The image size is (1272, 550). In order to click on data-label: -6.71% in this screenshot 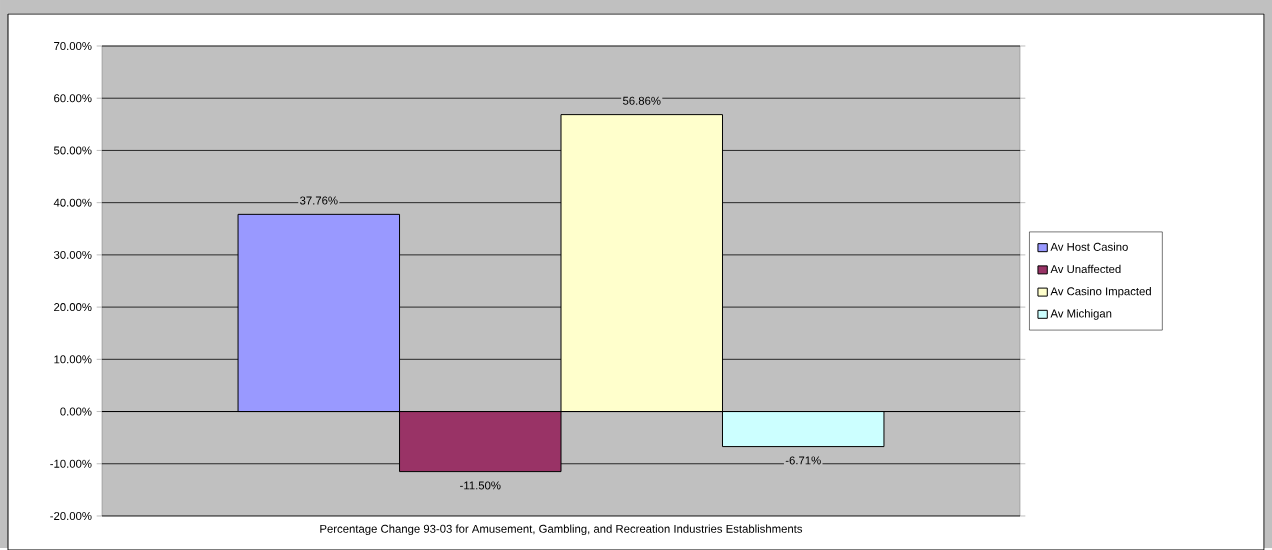, I will do `click(803, 460)`.